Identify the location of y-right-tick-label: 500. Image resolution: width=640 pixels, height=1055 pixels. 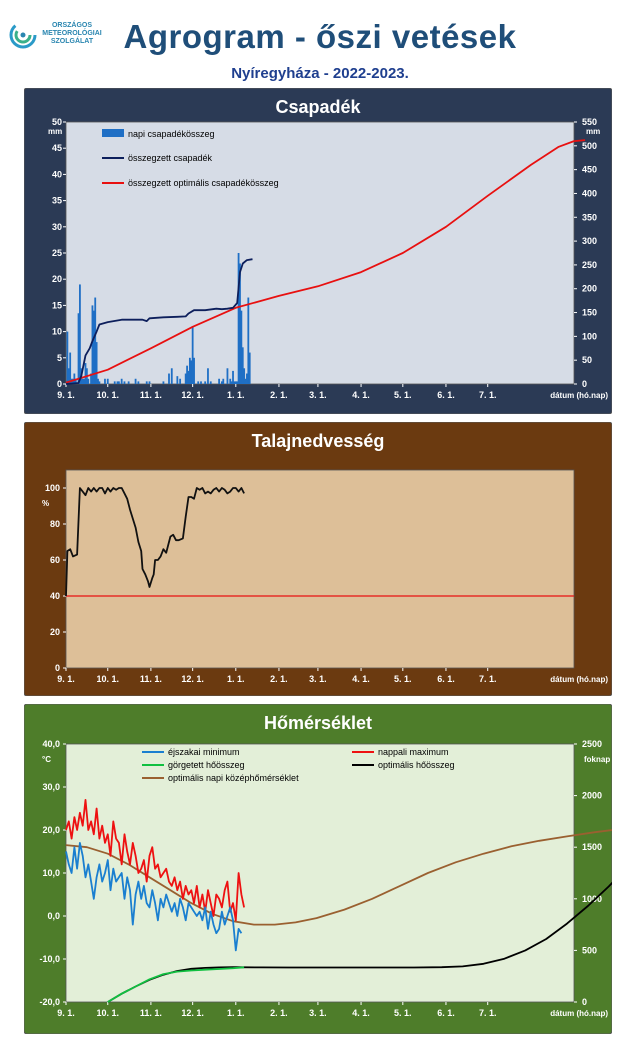
(589, 950).